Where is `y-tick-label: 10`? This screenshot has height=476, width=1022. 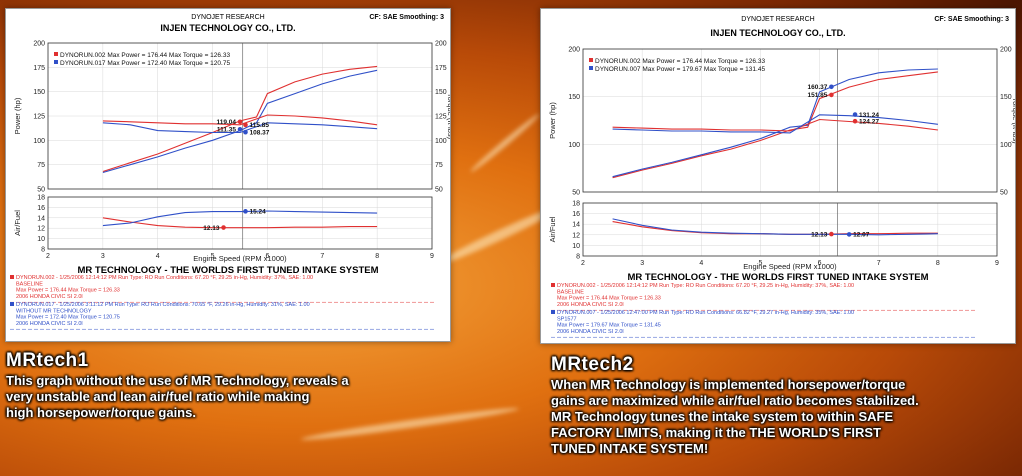
y-tick-label: 10 is located at coordinates (41, 239).